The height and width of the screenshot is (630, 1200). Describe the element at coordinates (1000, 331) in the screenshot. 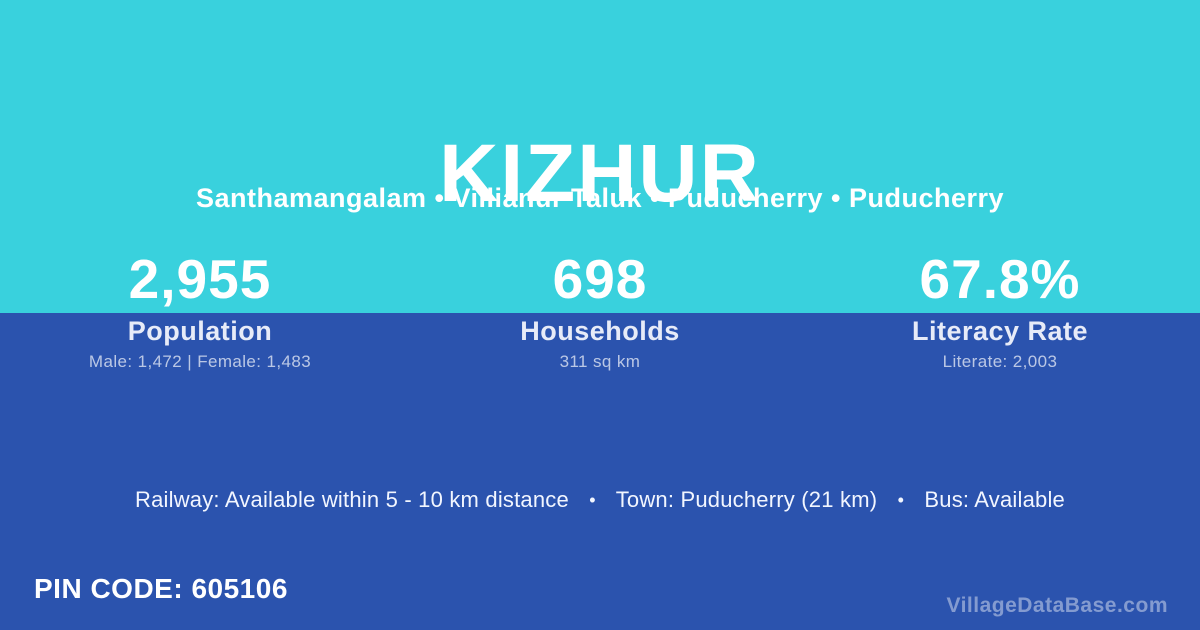

I see `literacy-label: Literacy Rate` at that location.